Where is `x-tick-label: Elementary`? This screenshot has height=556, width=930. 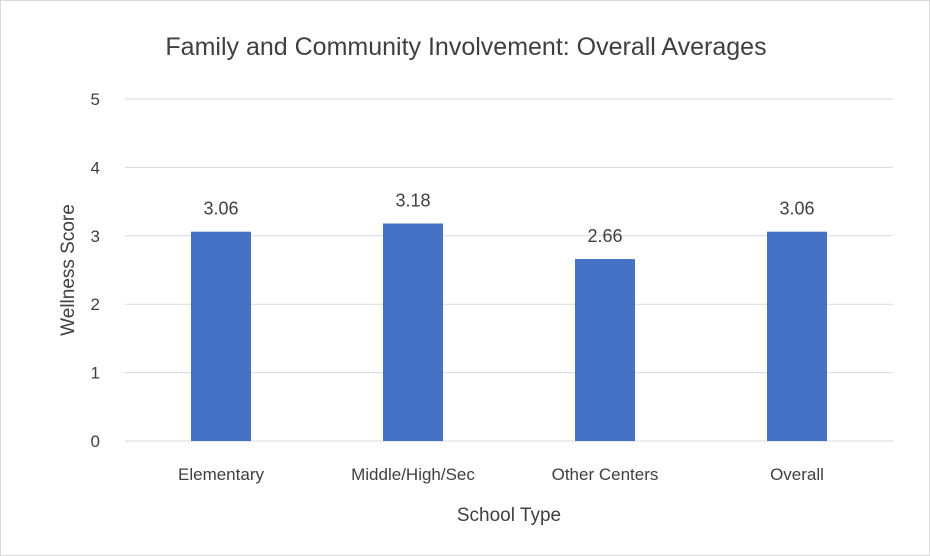 x-tick-label: Elementary is located at coordinates (221, 474).